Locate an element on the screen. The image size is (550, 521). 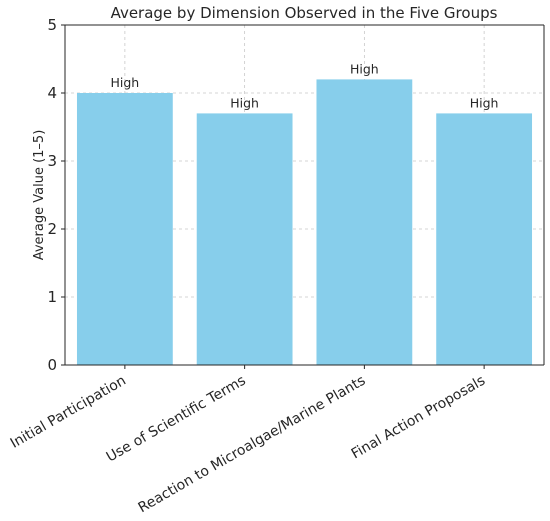
x-tick-label: Initial Participation is located at coordinates (68, 412).